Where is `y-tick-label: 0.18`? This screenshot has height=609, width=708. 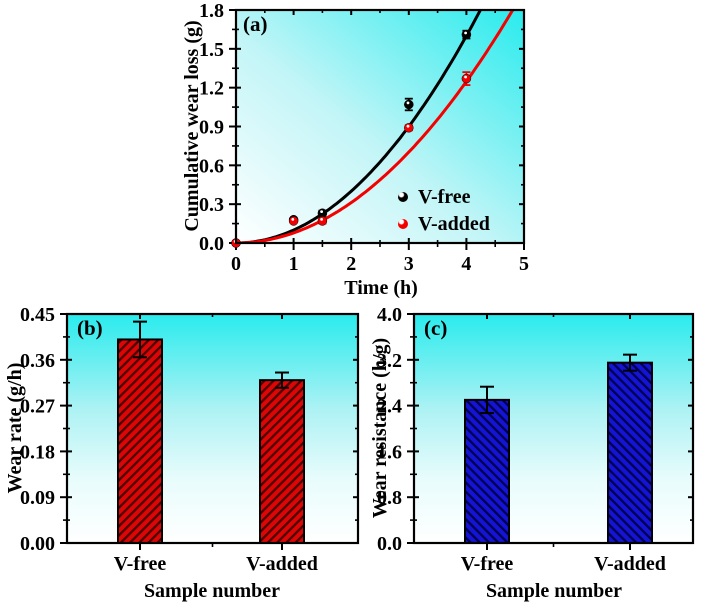 y-tick-label: 0.18 is located at coordinates (37, 452).